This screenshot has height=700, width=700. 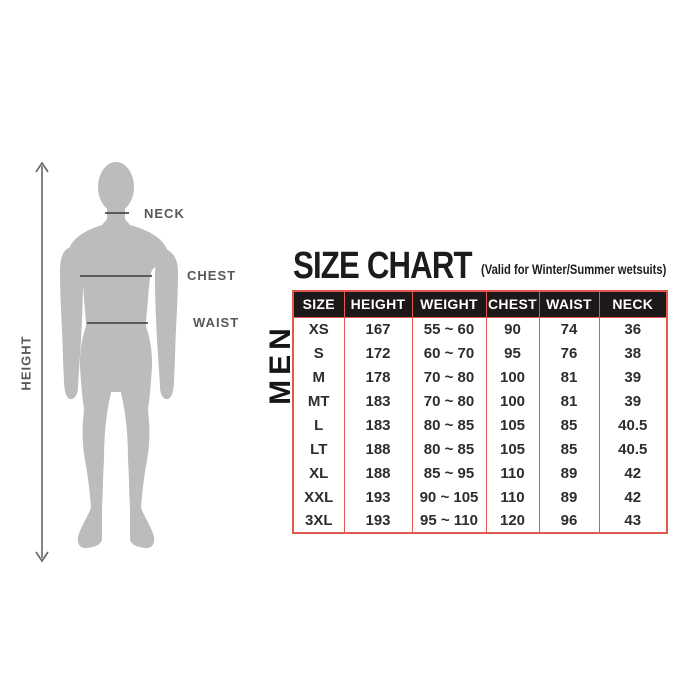 I want to click on arrow-down-icon, so click(x=42, y=557).